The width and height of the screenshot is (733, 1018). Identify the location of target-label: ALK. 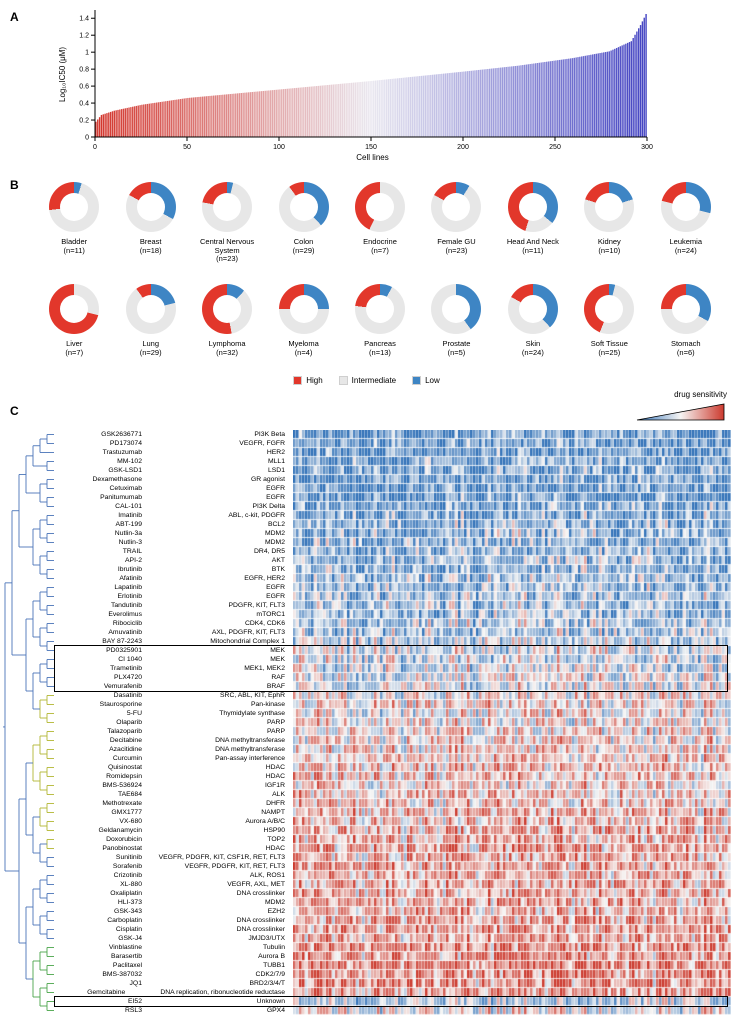
(278, 794).